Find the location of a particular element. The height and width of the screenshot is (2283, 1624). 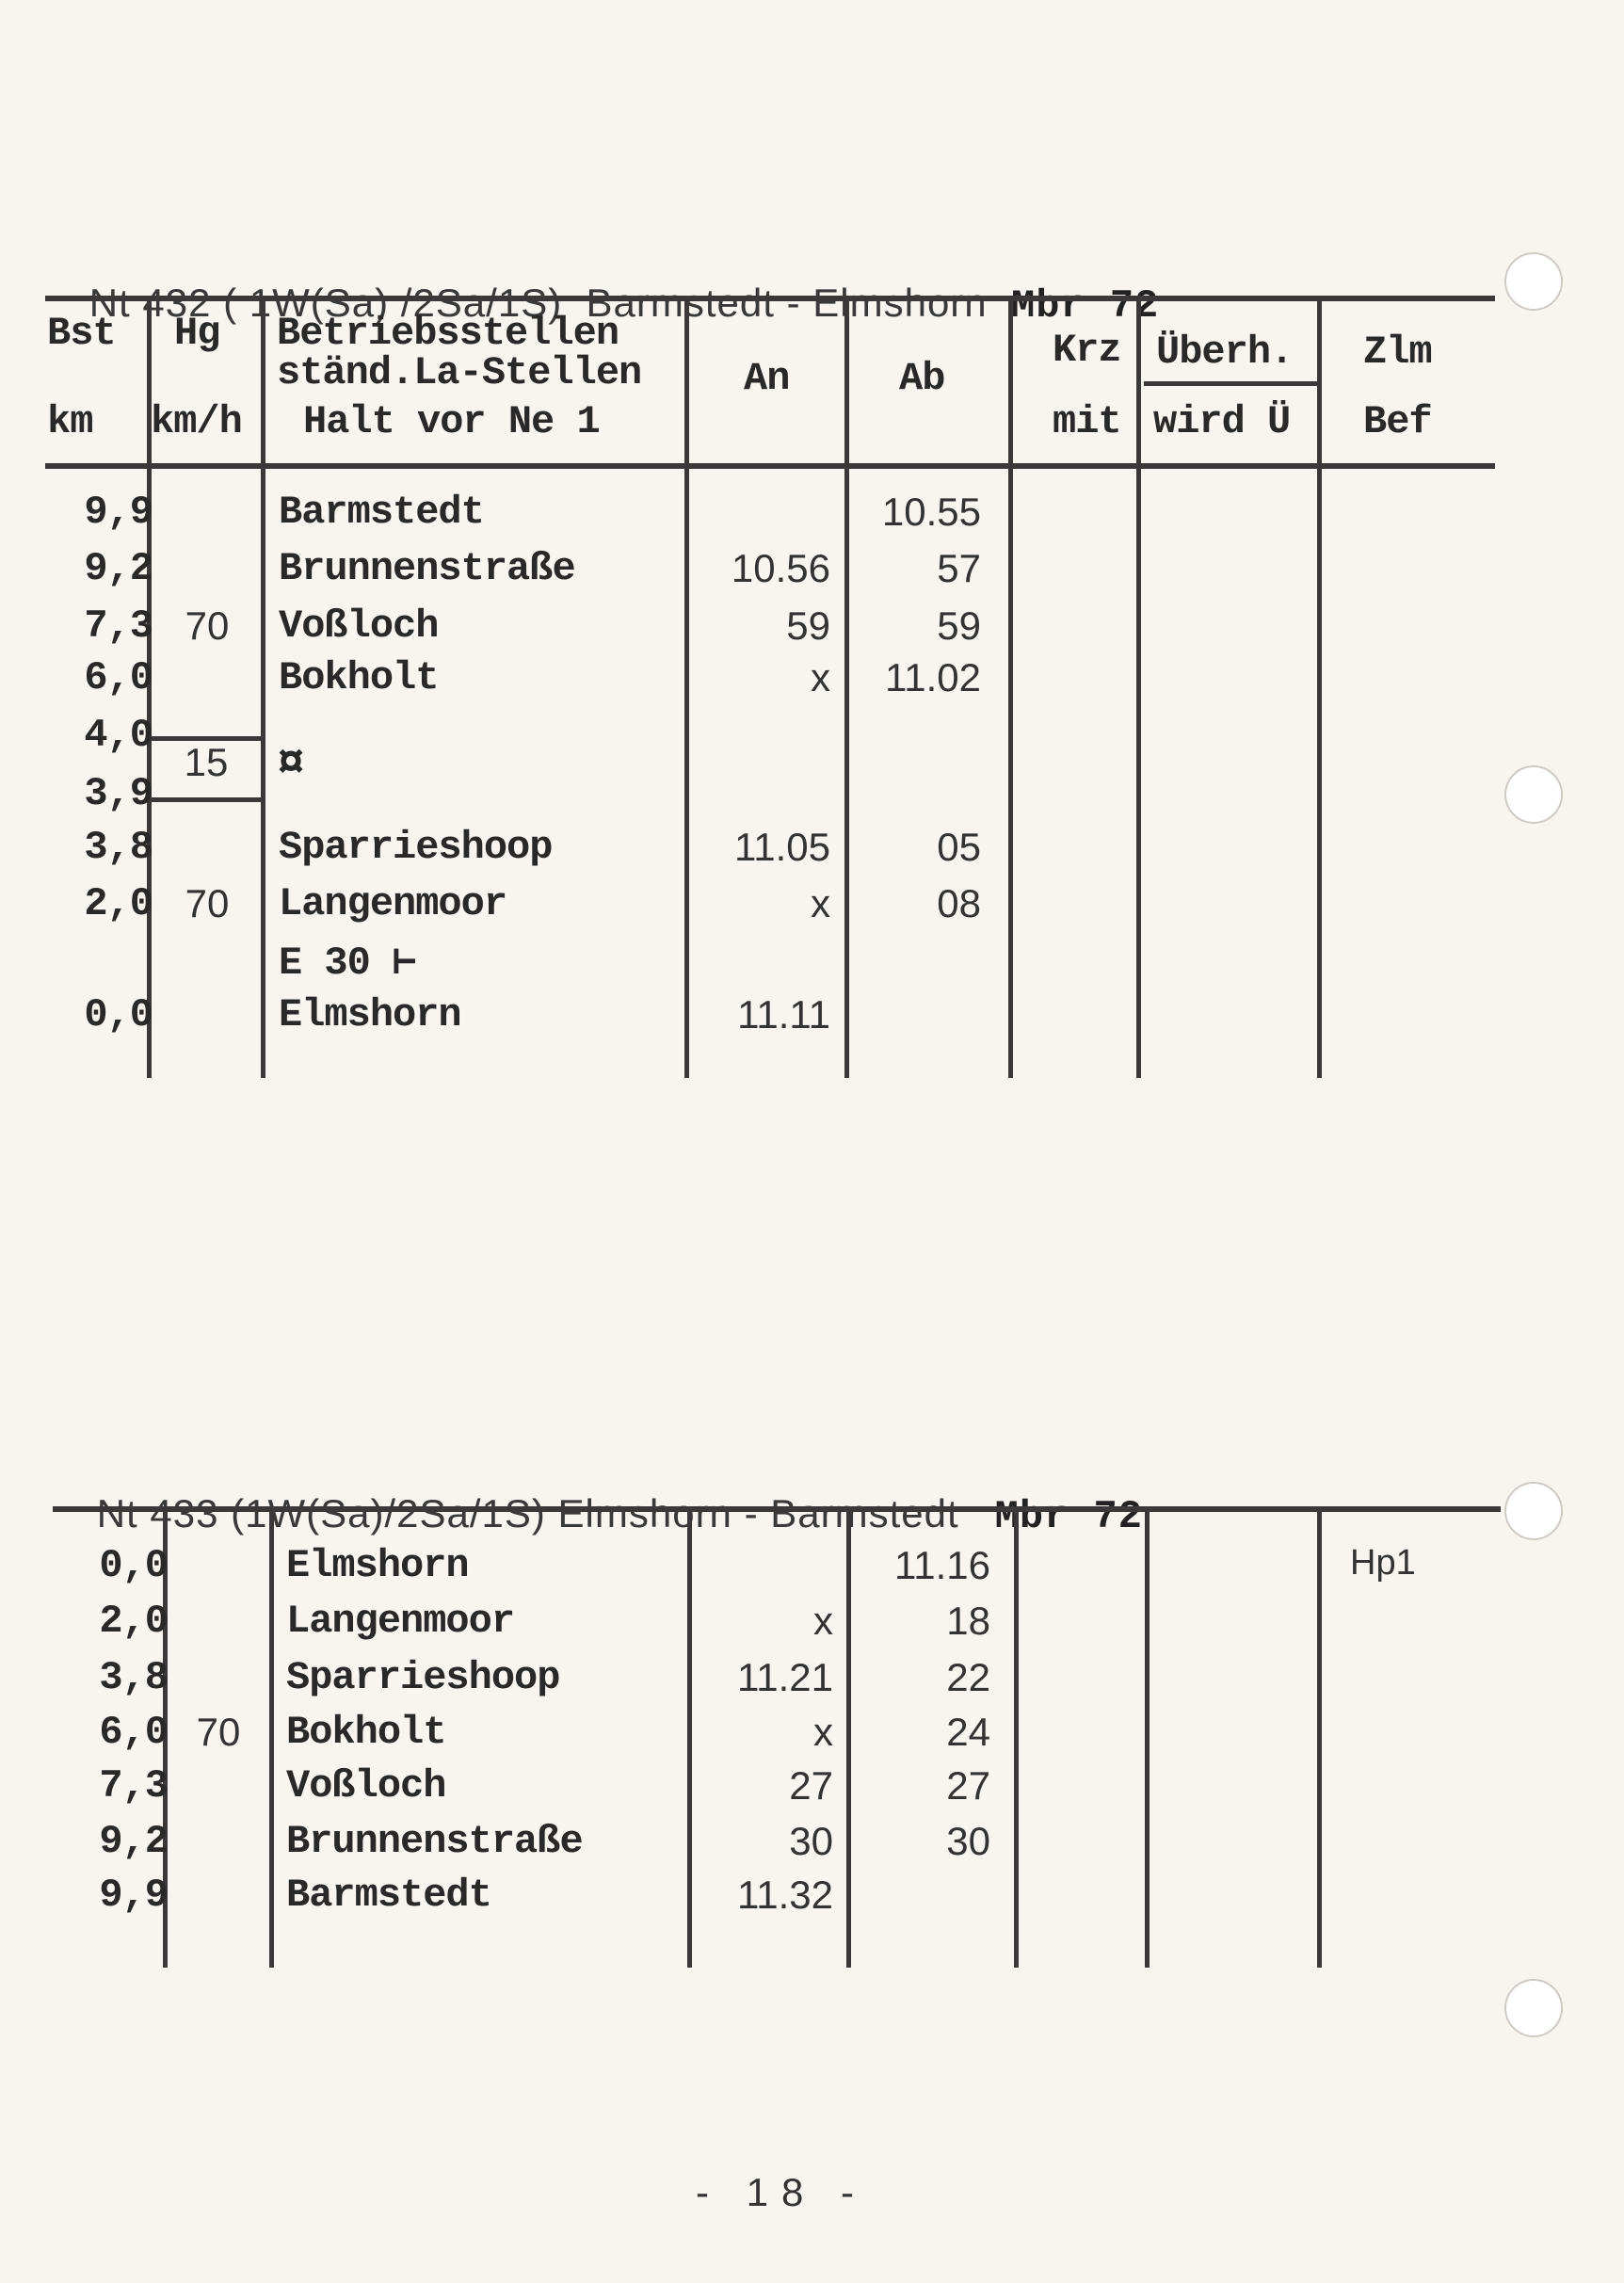

page-number: - 18 - is located at coordinates (781, 2192).